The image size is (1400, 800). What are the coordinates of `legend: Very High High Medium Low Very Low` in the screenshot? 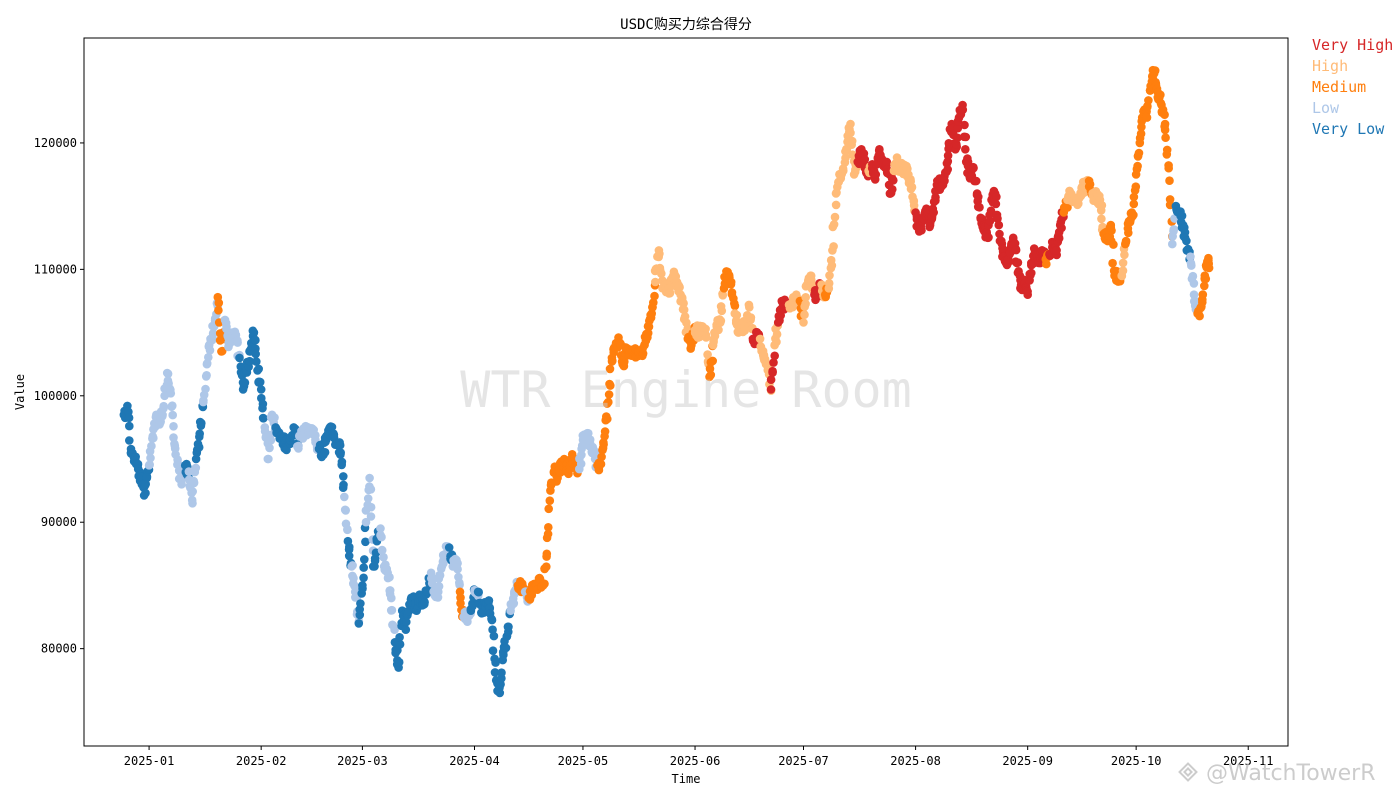 It's located at (1352, 87).